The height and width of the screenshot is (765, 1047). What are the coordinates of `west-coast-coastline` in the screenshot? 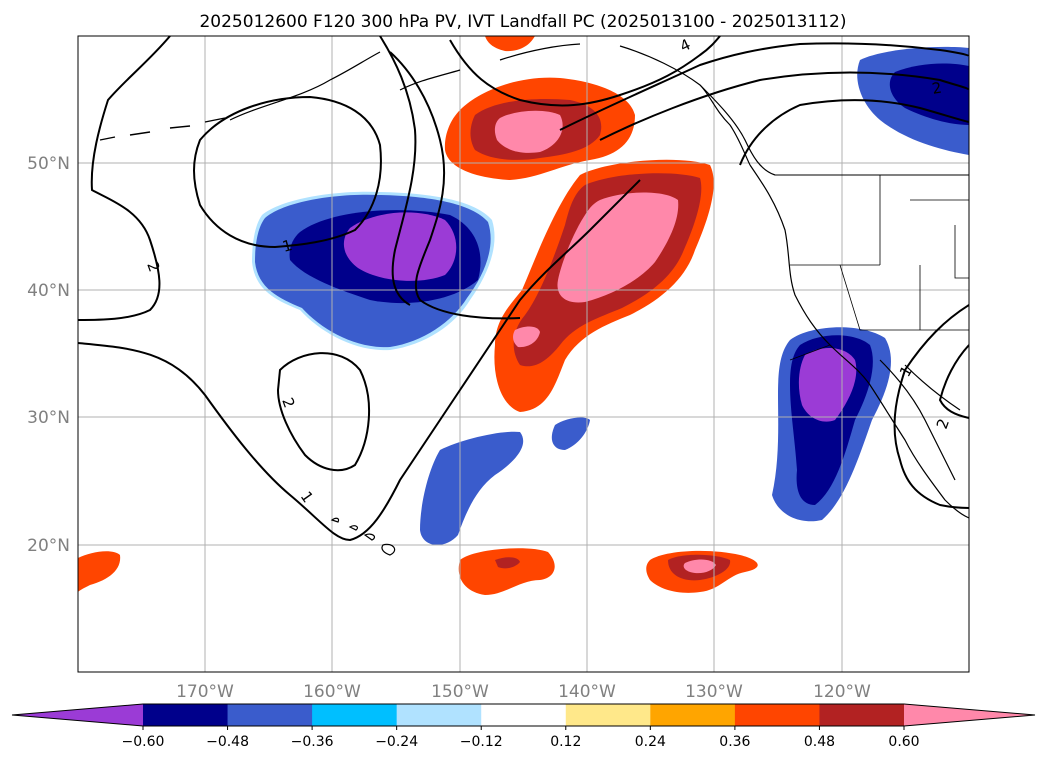 It's located at (859, 341).